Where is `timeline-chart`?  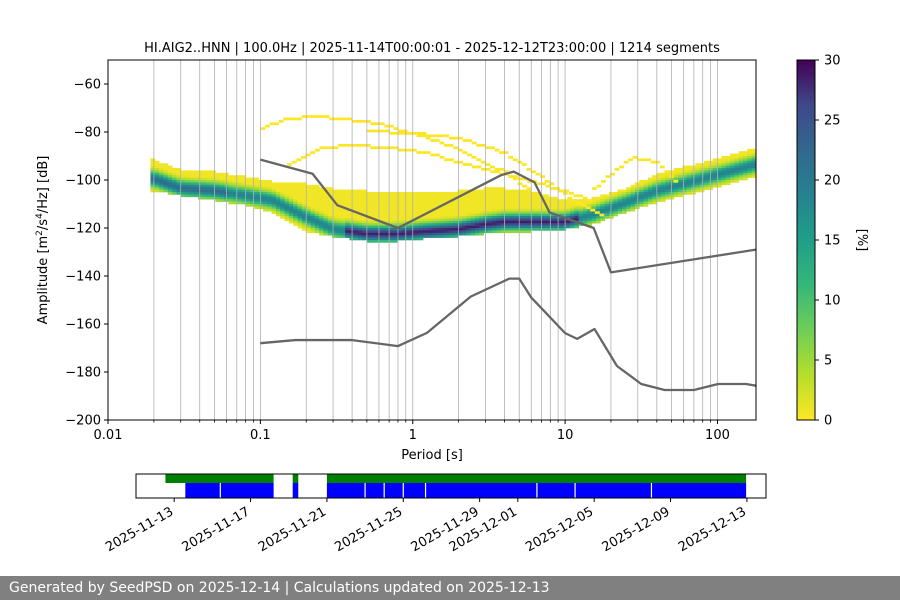
timeline-chart is located at coordinates (456, 486).